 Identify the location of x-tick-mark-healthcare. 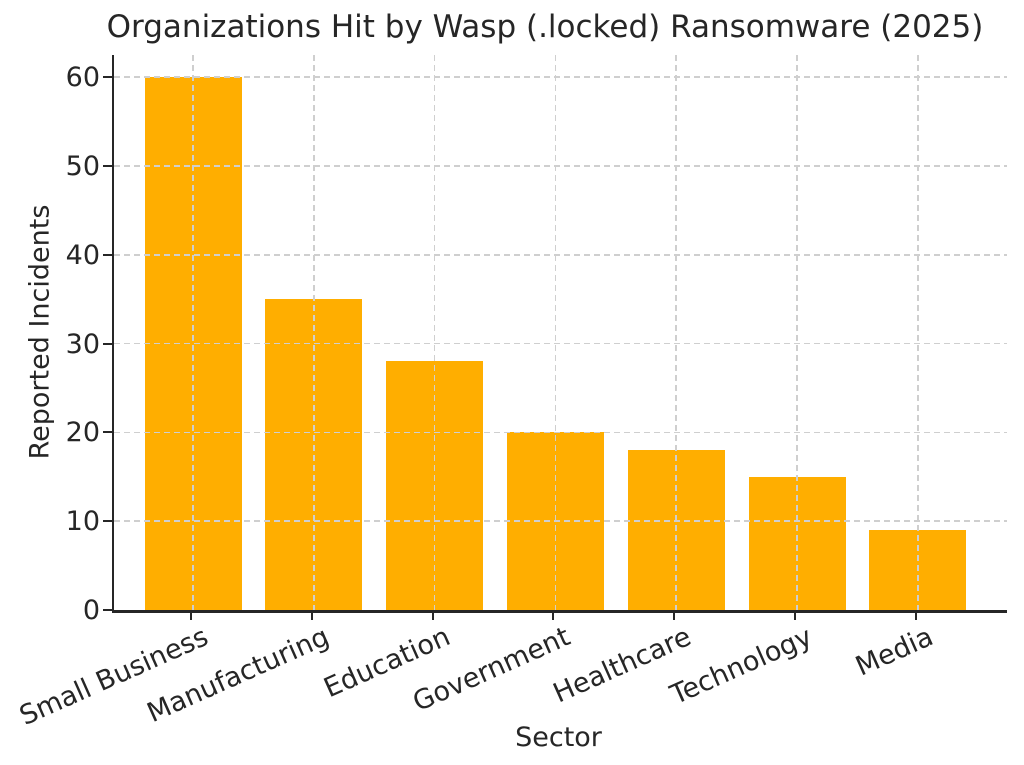
(674, 616).